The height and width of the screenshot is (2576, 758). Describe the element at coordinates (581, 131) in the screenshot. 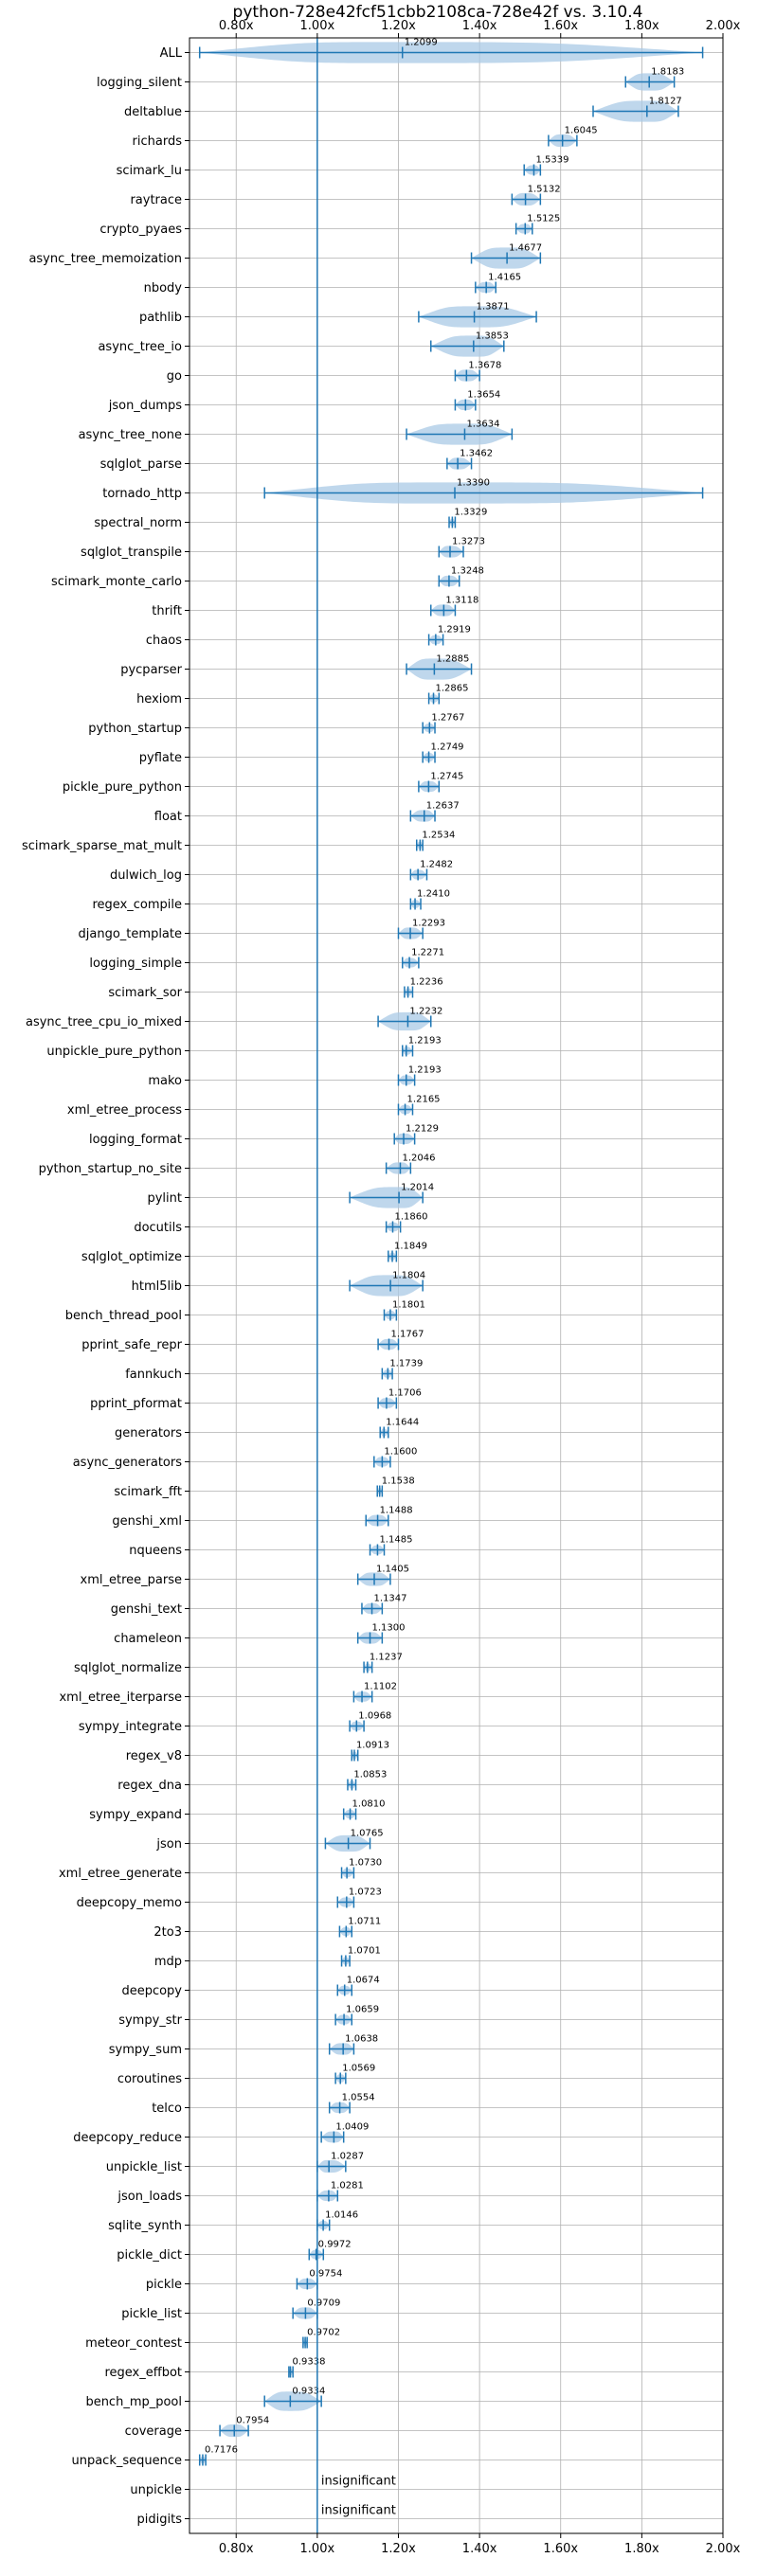

I see `value-label: 1.6045` at that location.